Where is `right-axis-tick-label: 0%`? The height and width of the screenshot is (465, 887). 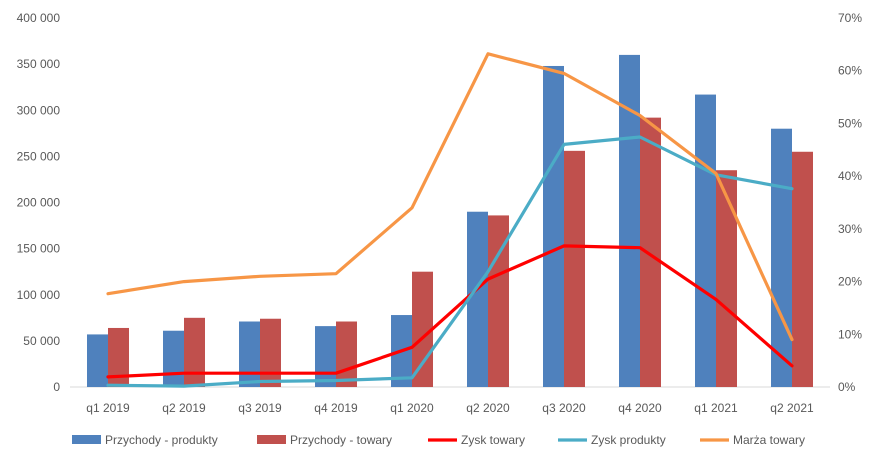 right-axis-tick-label: 0% is located at coordinates (847, 387).